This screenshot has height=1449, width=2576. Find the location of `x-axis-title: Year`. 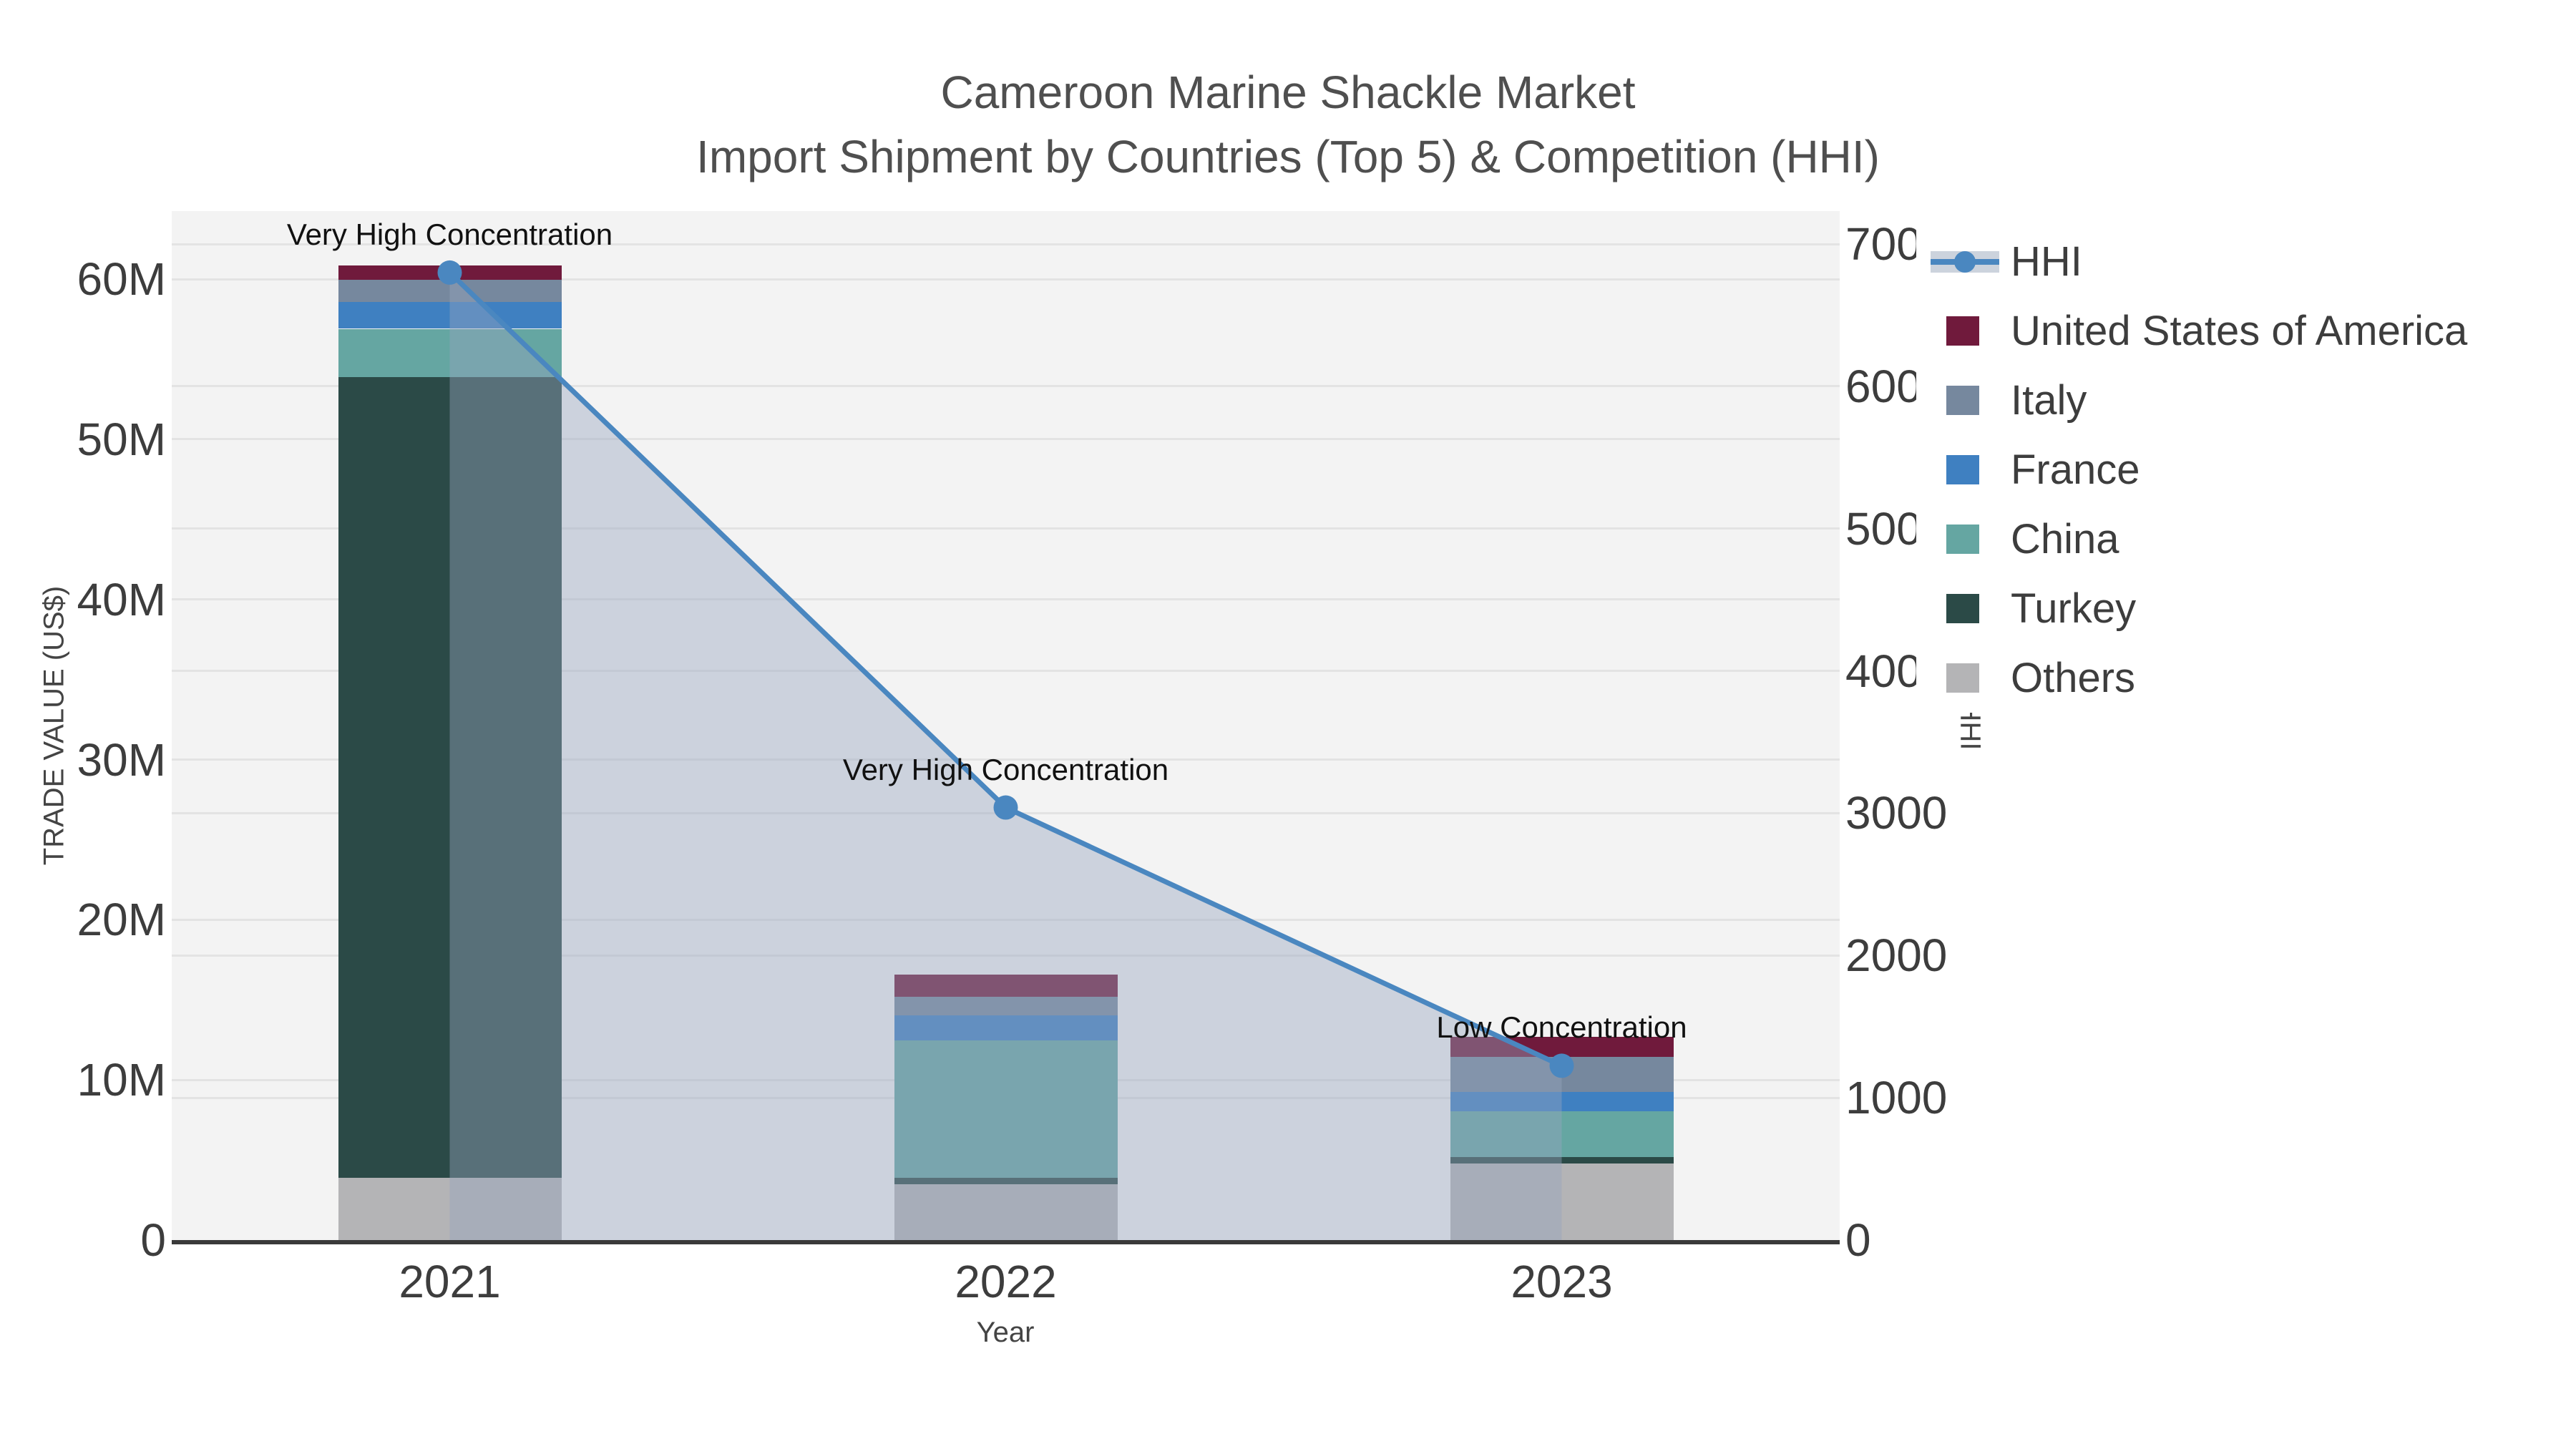

x-axis-title: Year is located at coordinates (1005, 1332).